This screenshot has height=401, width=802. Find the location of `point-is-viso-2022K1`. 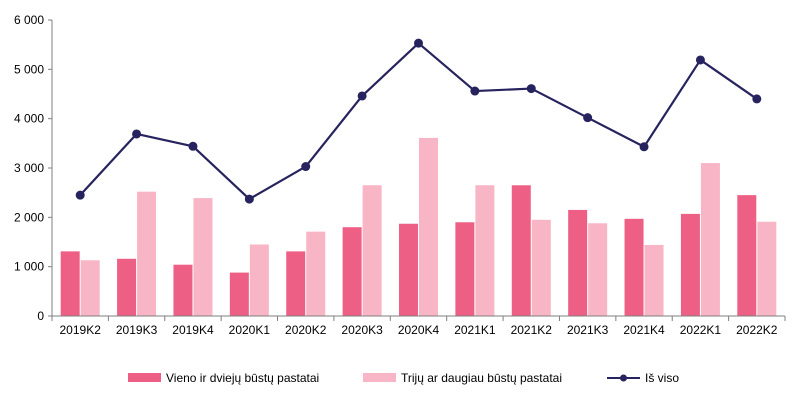

point-is-viso-2022K1 is located at coordinates (700, 60).